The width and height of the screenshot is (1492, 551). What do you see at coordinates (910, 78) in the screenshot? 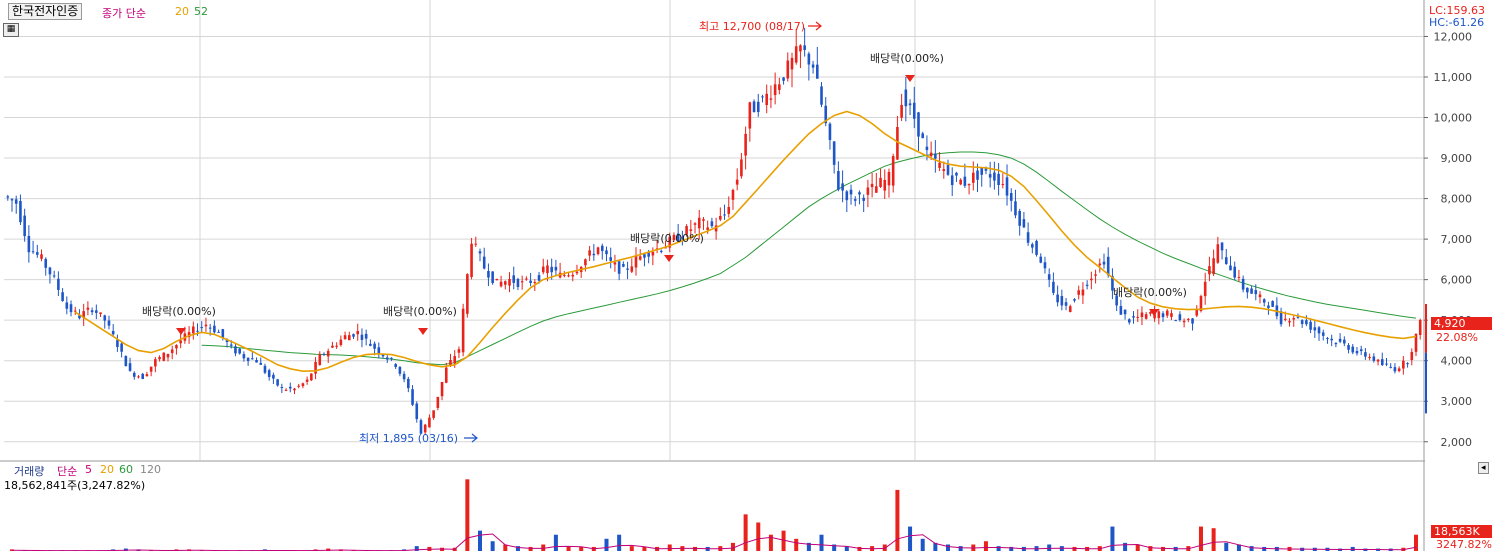
I see `dividend-marker` at bounding box center [910, 78].